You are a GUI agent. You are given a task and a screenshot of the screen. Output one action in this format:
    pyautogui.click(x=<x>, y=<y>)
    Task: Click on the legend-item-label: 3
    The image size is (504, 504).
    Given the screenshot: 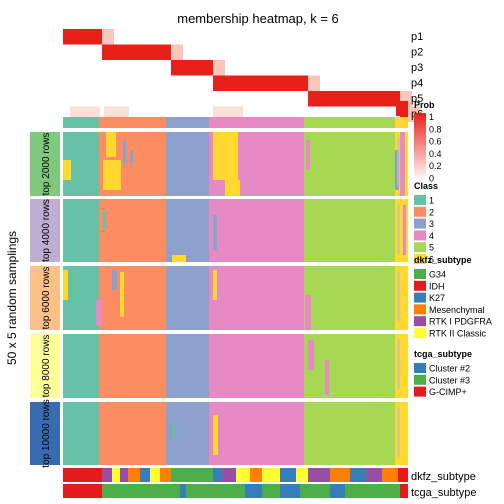 What is the action you would take?
    pyautogui.click(x=431, y=224)
    